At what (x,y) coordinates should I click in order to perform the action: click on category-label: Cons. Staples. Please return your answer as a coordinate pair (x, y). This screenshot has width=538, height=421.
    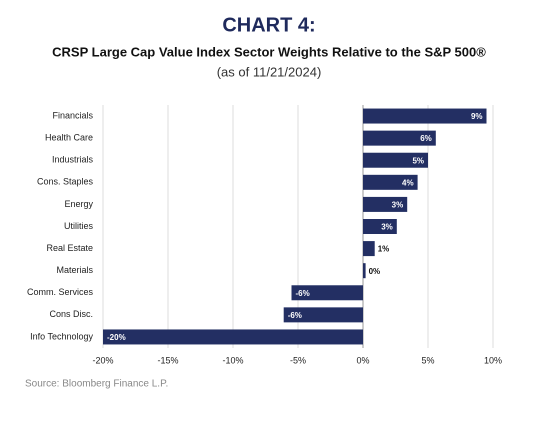
    Looking at the image, I should click on (65, 182).